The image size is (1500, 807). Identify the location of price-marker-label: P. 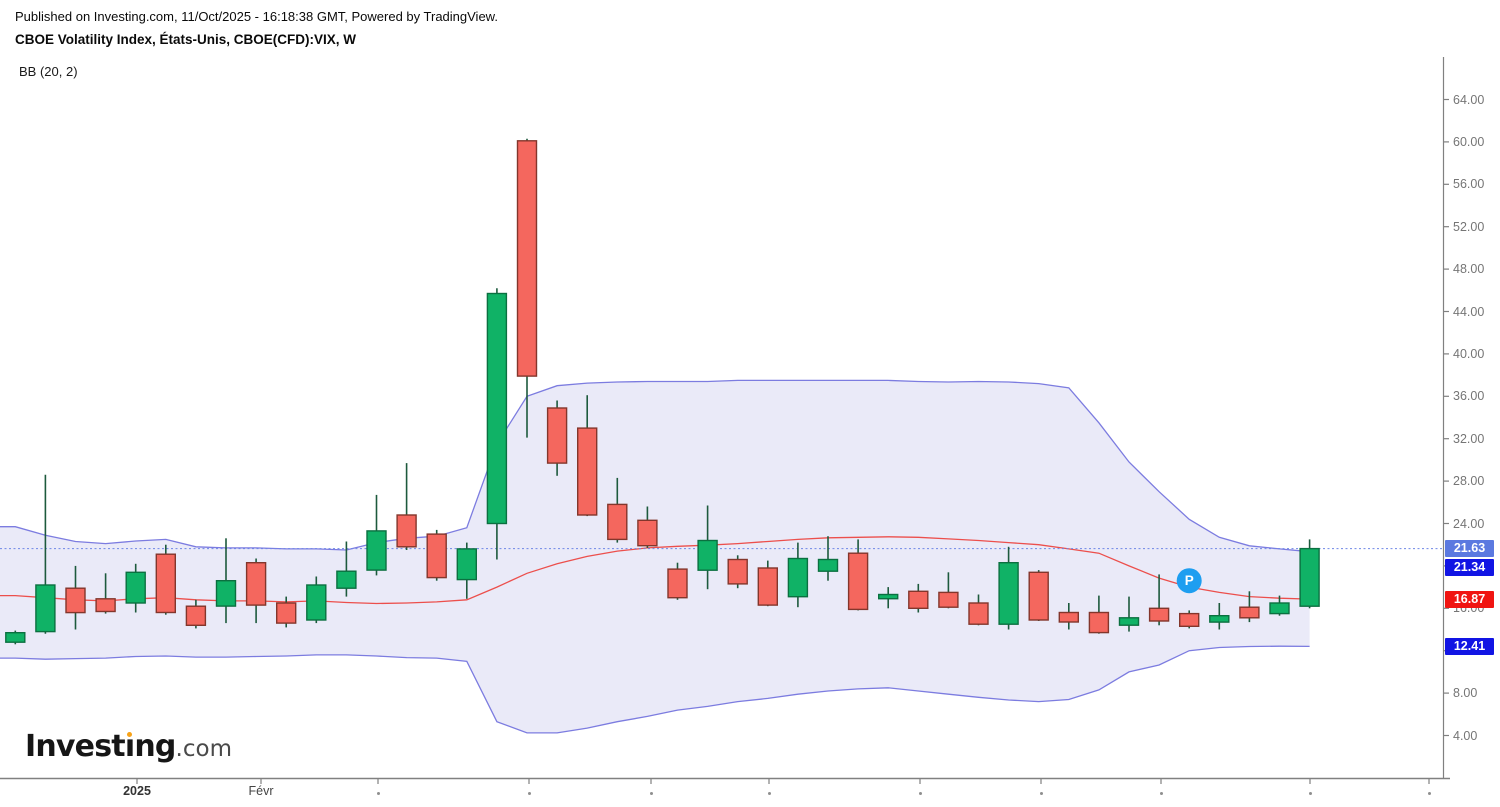
(1189, 580).